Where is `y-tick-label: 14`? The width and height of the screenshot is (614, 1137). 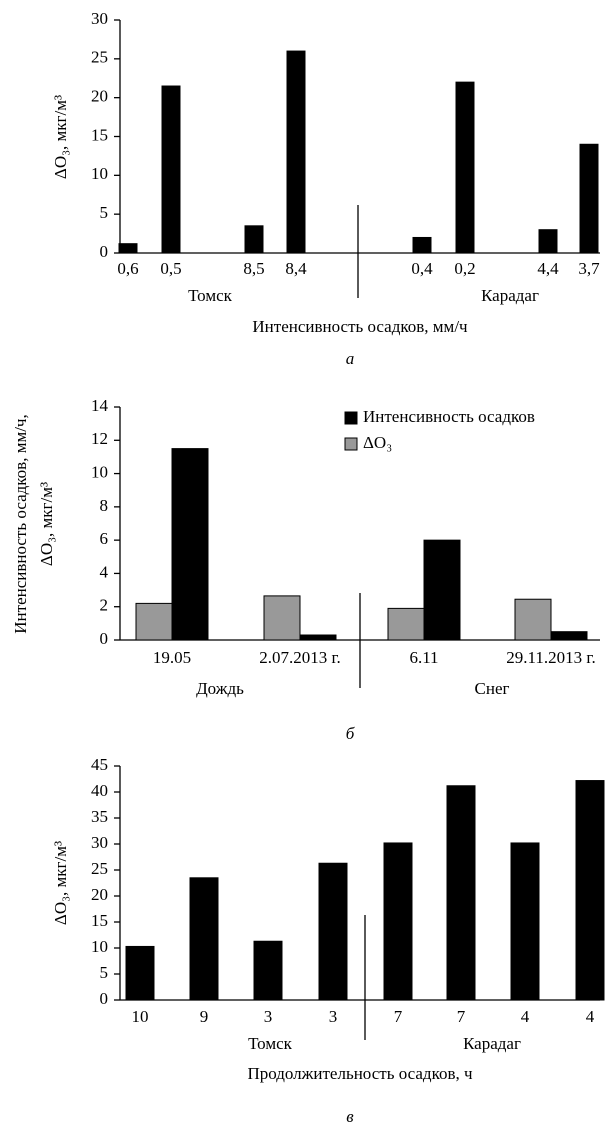 y-tick-label: 14 is located at coordinates (100, 405).